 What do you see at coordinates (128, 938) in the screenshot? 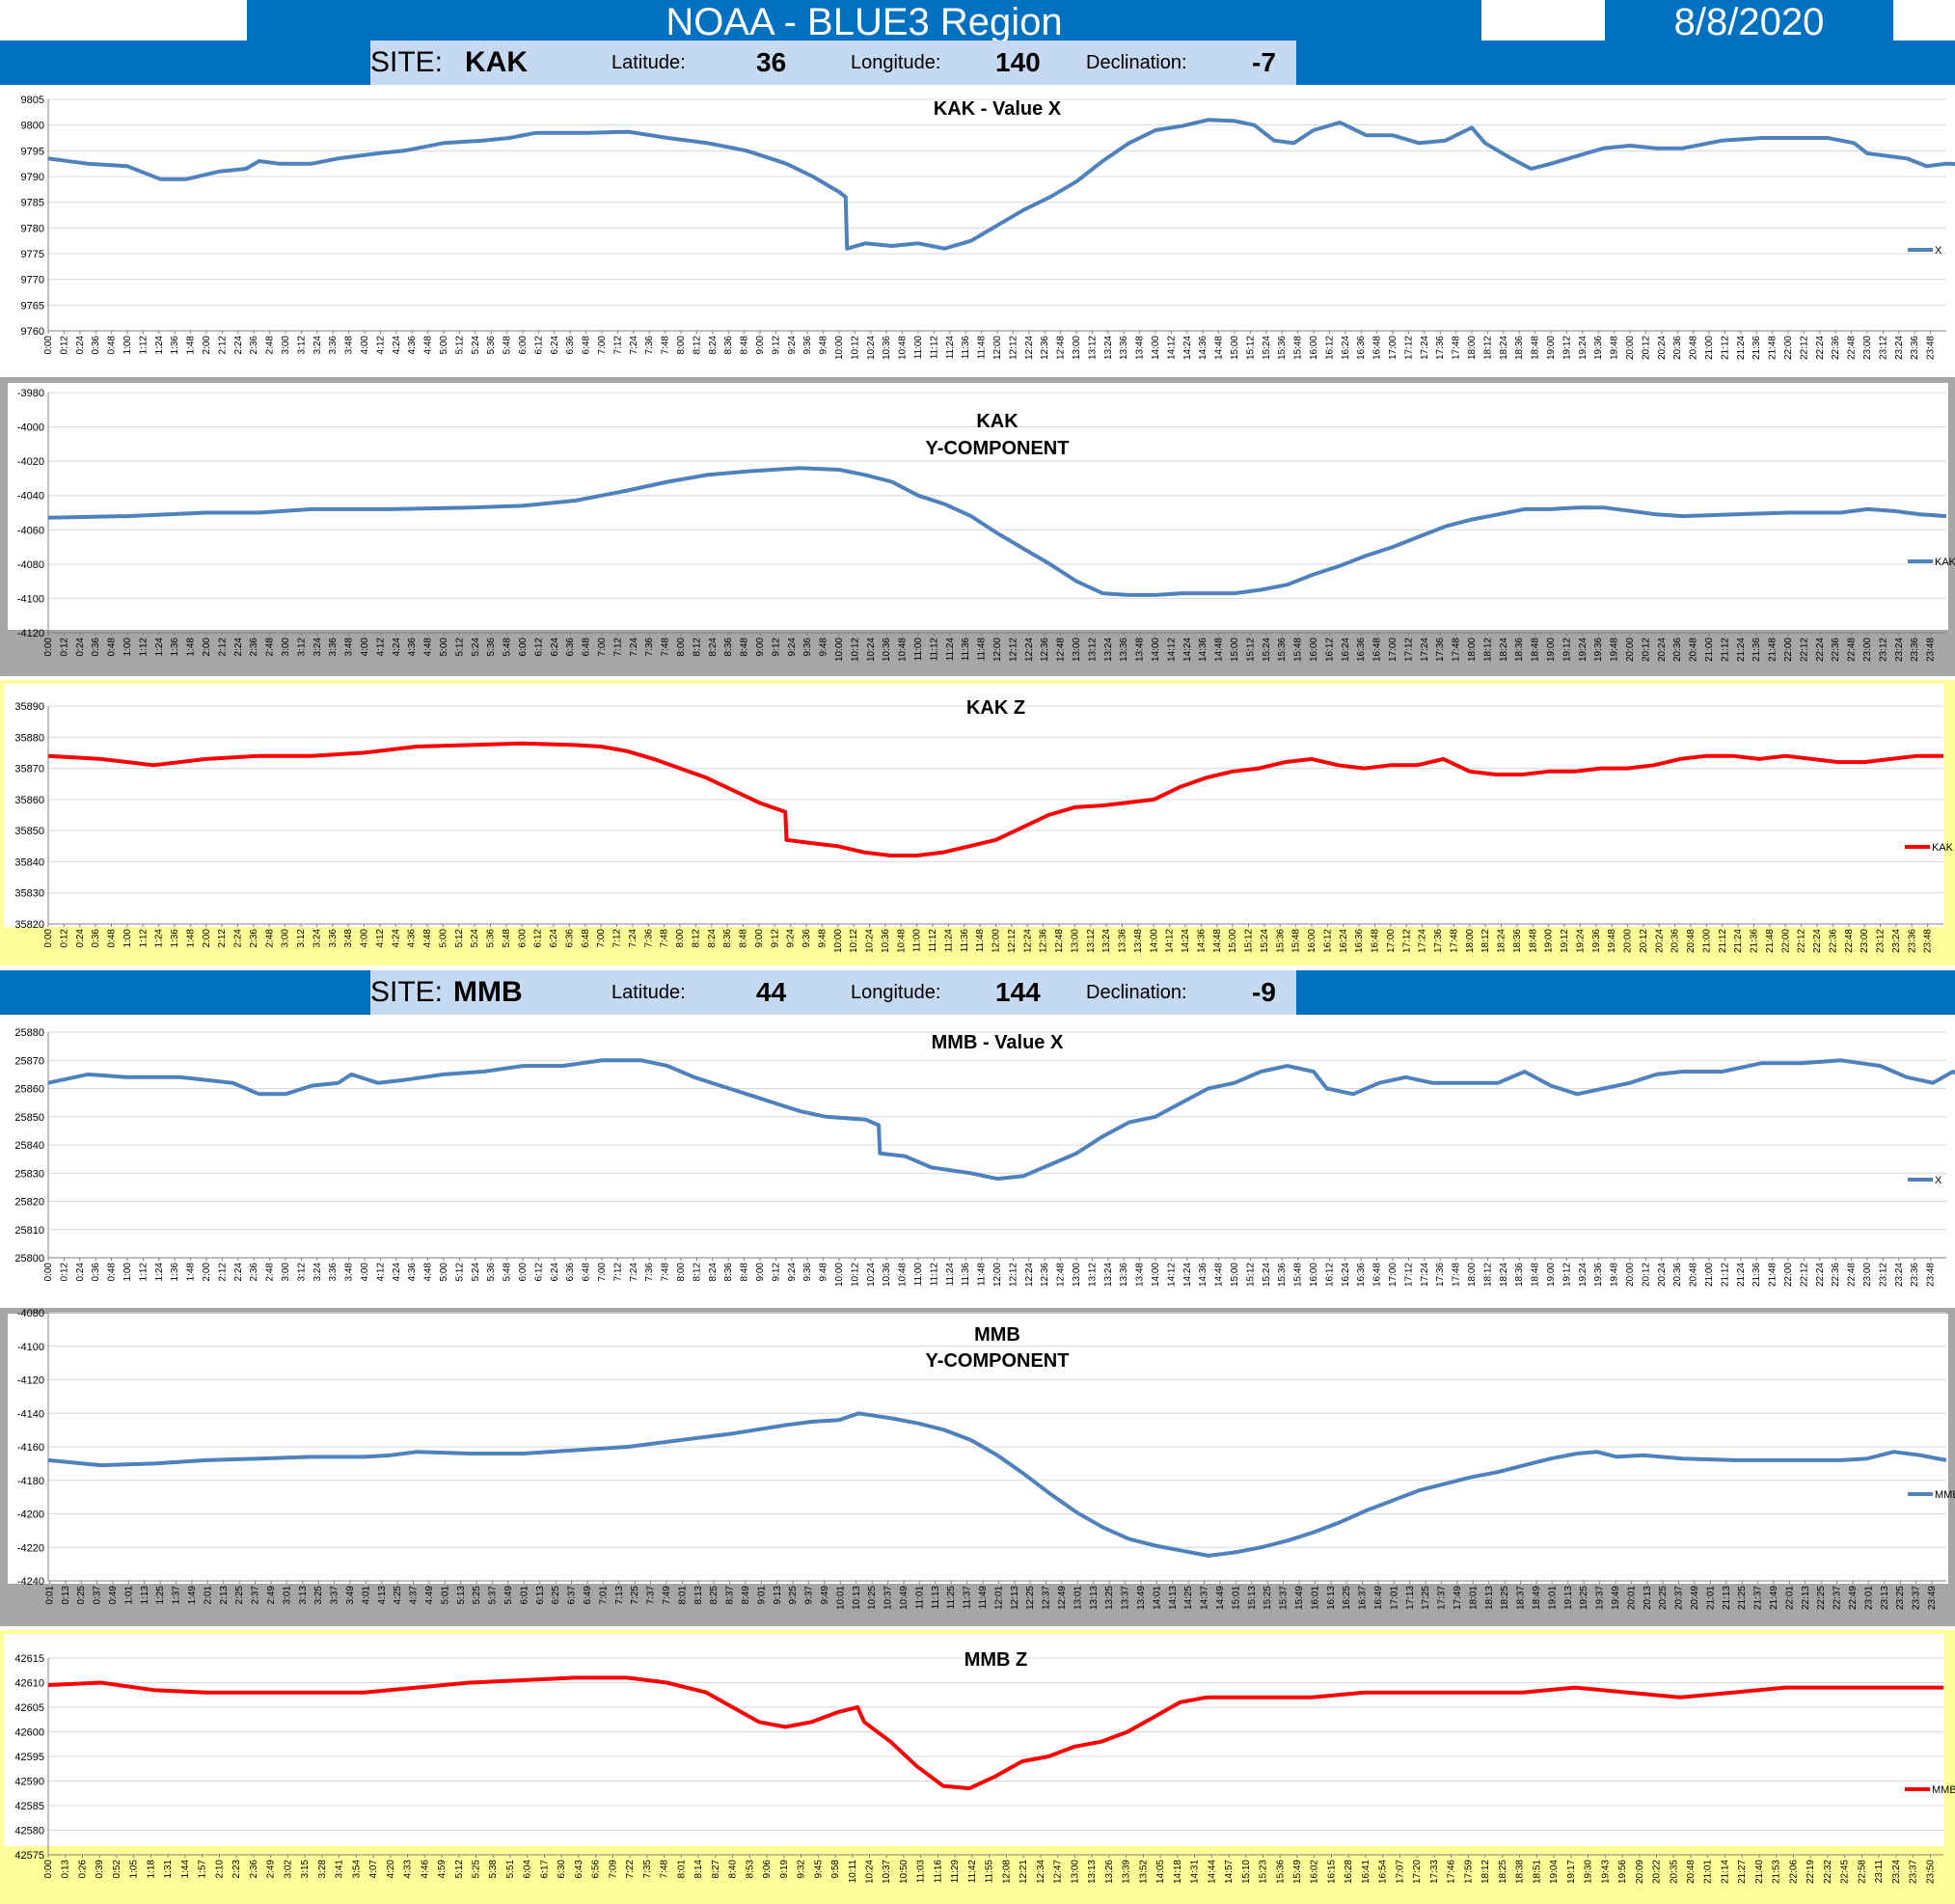
I see `x-tick-label: 1:00` at bounding box center [128, 938].